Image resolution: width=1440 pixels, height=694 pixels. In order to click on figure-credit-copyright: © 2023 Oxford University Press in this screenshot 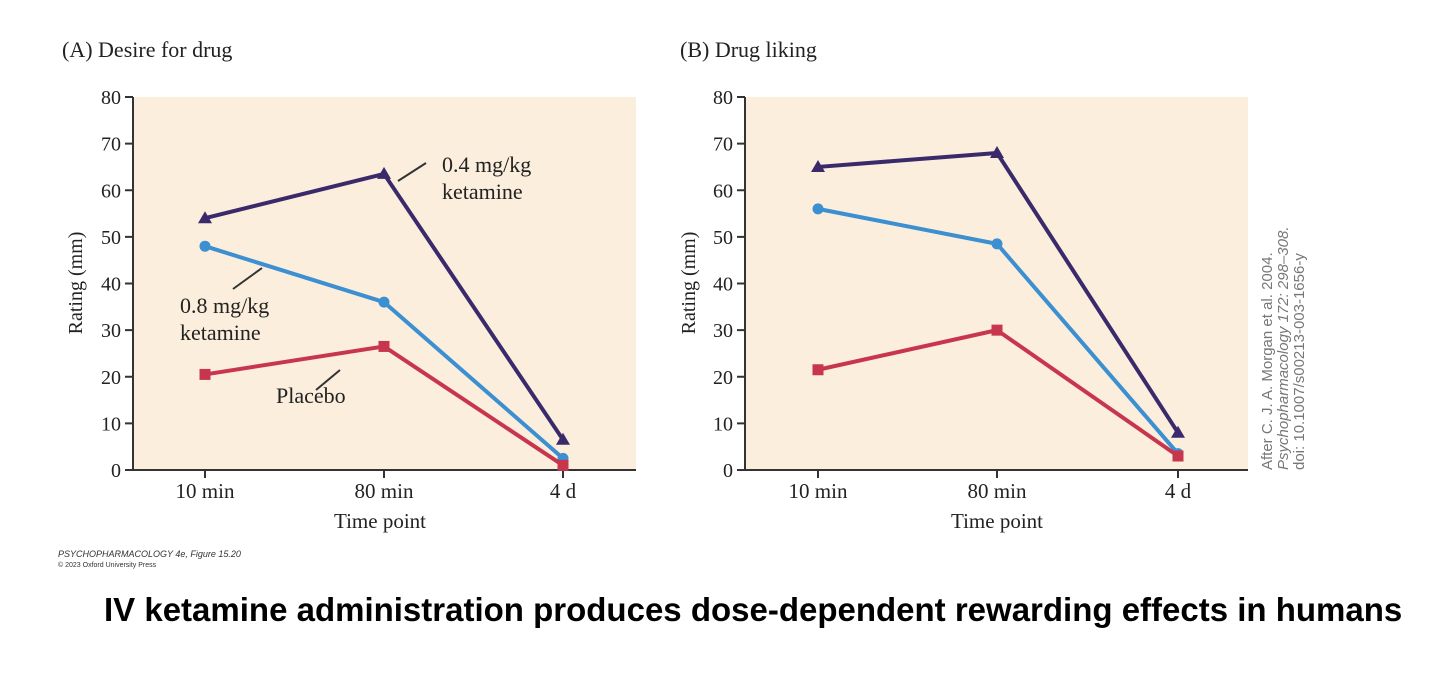, I will do `click(107, 565)`.